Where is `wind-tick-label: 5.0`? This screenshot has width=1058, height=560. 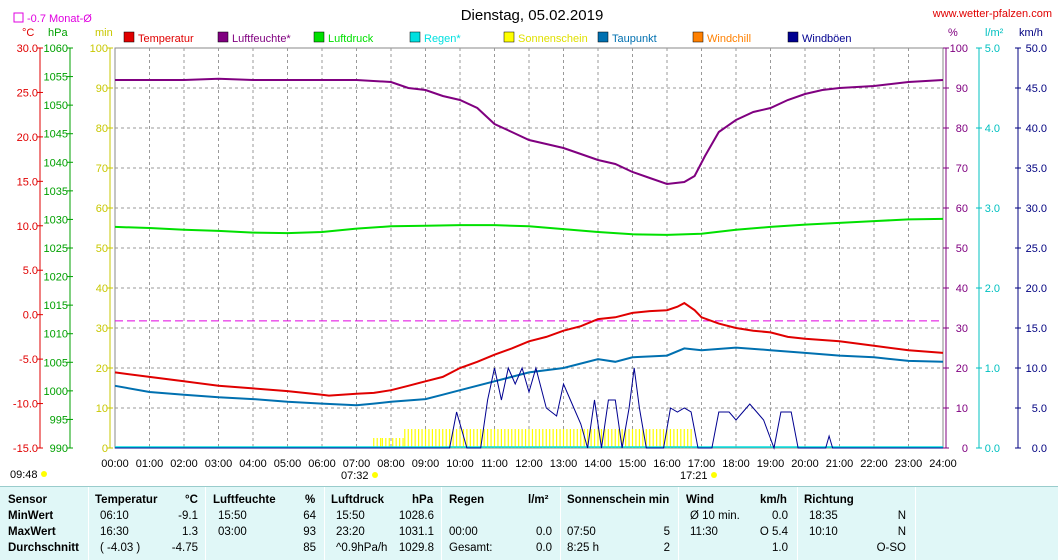
wind-tick-label: 5.0 is located at coordinates (1039, 409).